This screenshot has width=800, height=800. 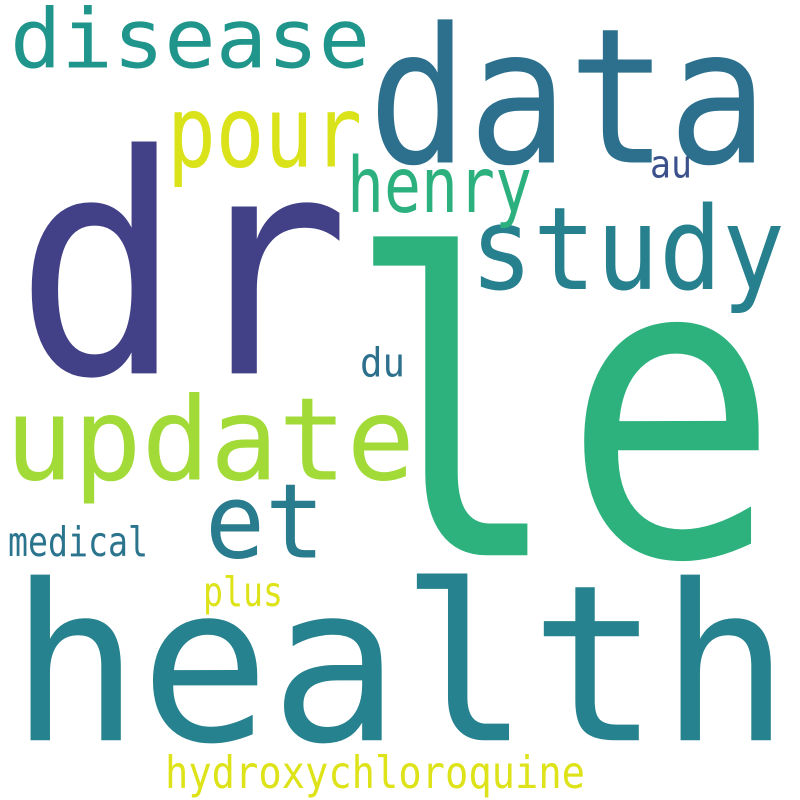 What do you see at coordinates (439, 185) in the screenshot?
I see `word-henry: henry` at bounding box center [439, 185].